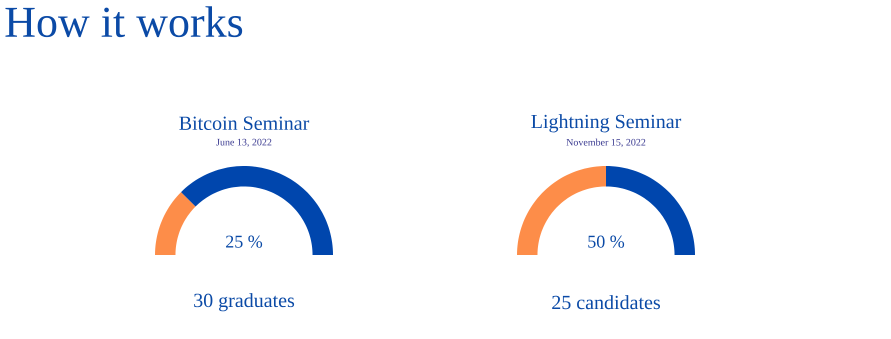 The width and height of the screenshot is (891, 339). What do you see at coordinates (244, 302) in the screenshot?
I see `text: 30 graduates` at bounding box center [244, 302].